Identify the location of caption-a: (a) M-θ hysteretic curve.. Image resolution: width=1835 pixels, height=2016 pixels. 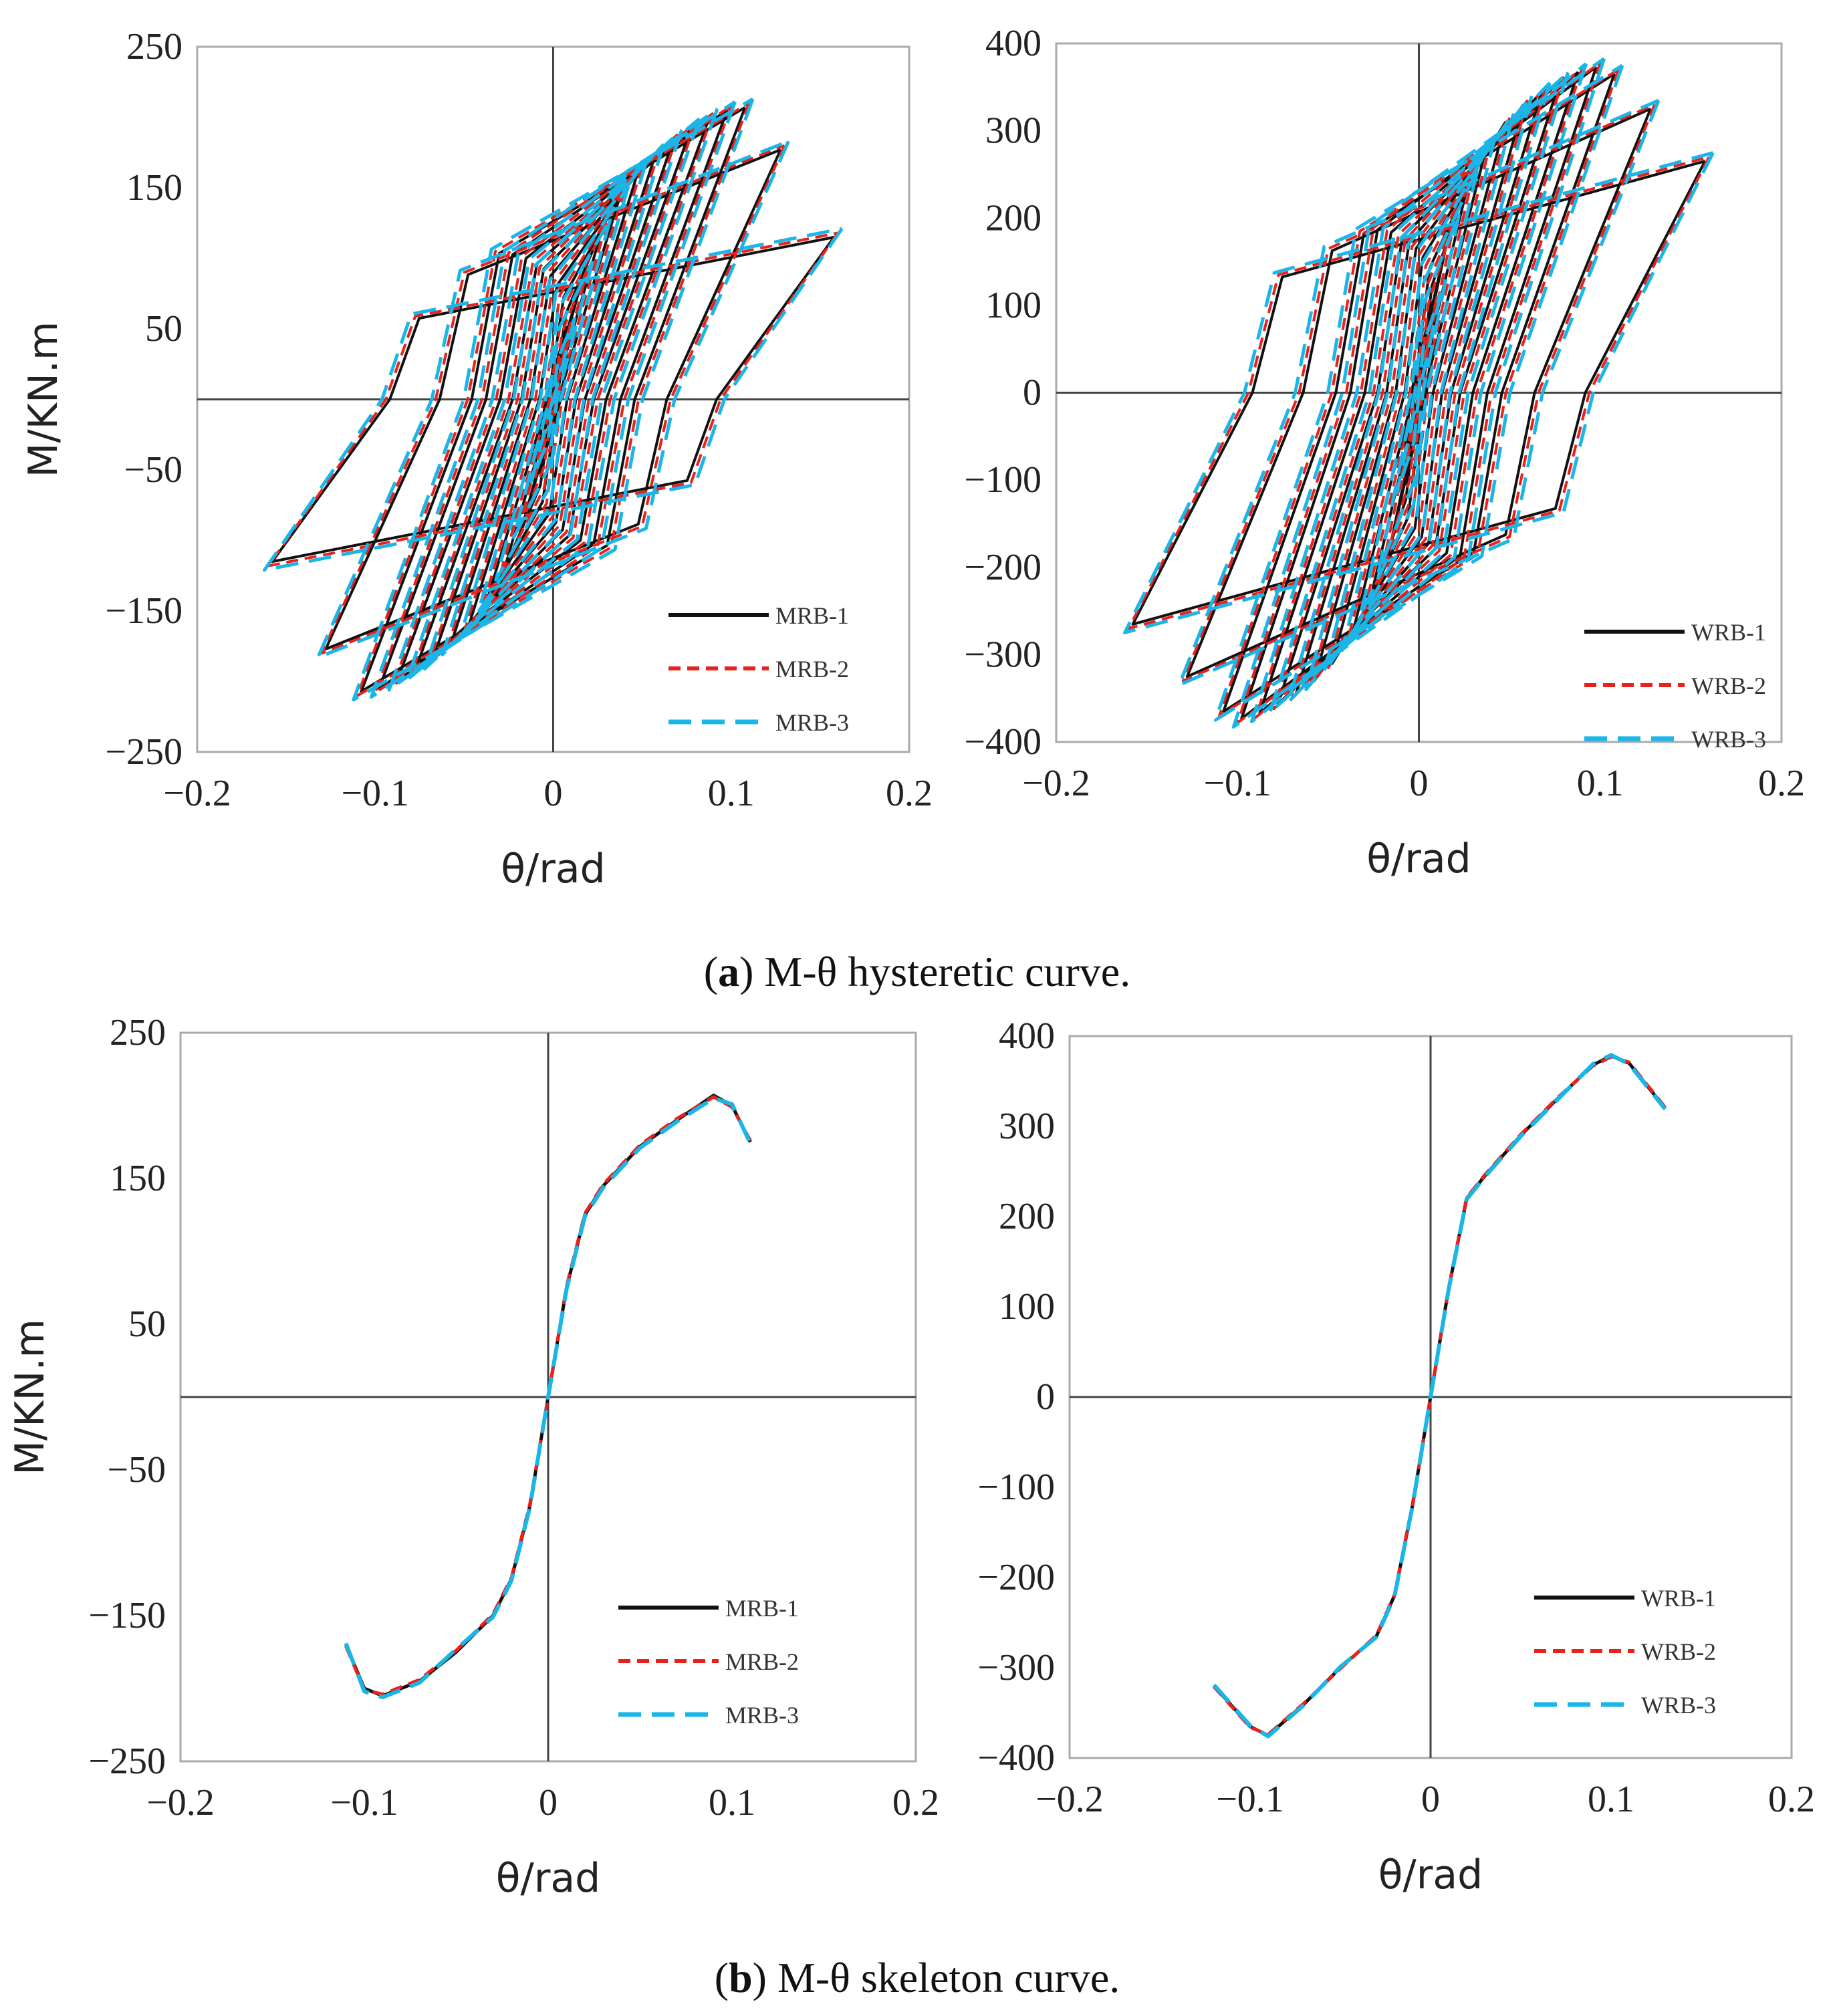
(917, 971).